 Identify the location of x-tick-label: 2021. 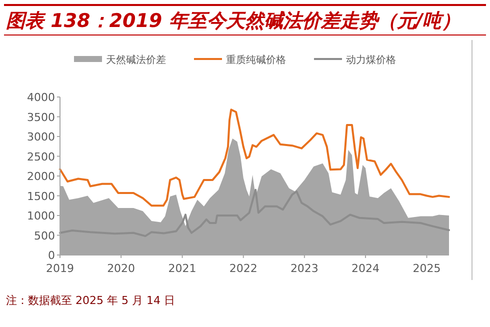
(182, 268).